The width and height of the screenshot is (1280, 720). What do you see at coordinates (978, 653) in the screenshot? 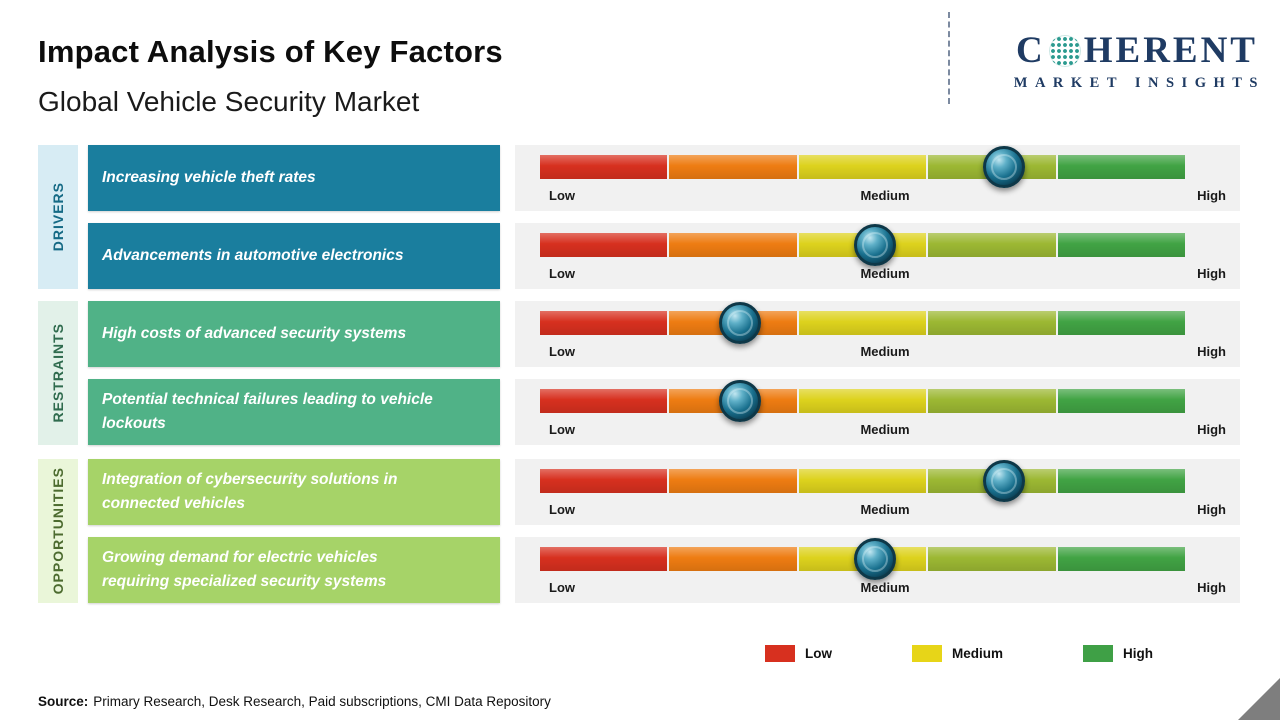
I see `legend-label-medium: Medium` at bounding box center [978, 653].